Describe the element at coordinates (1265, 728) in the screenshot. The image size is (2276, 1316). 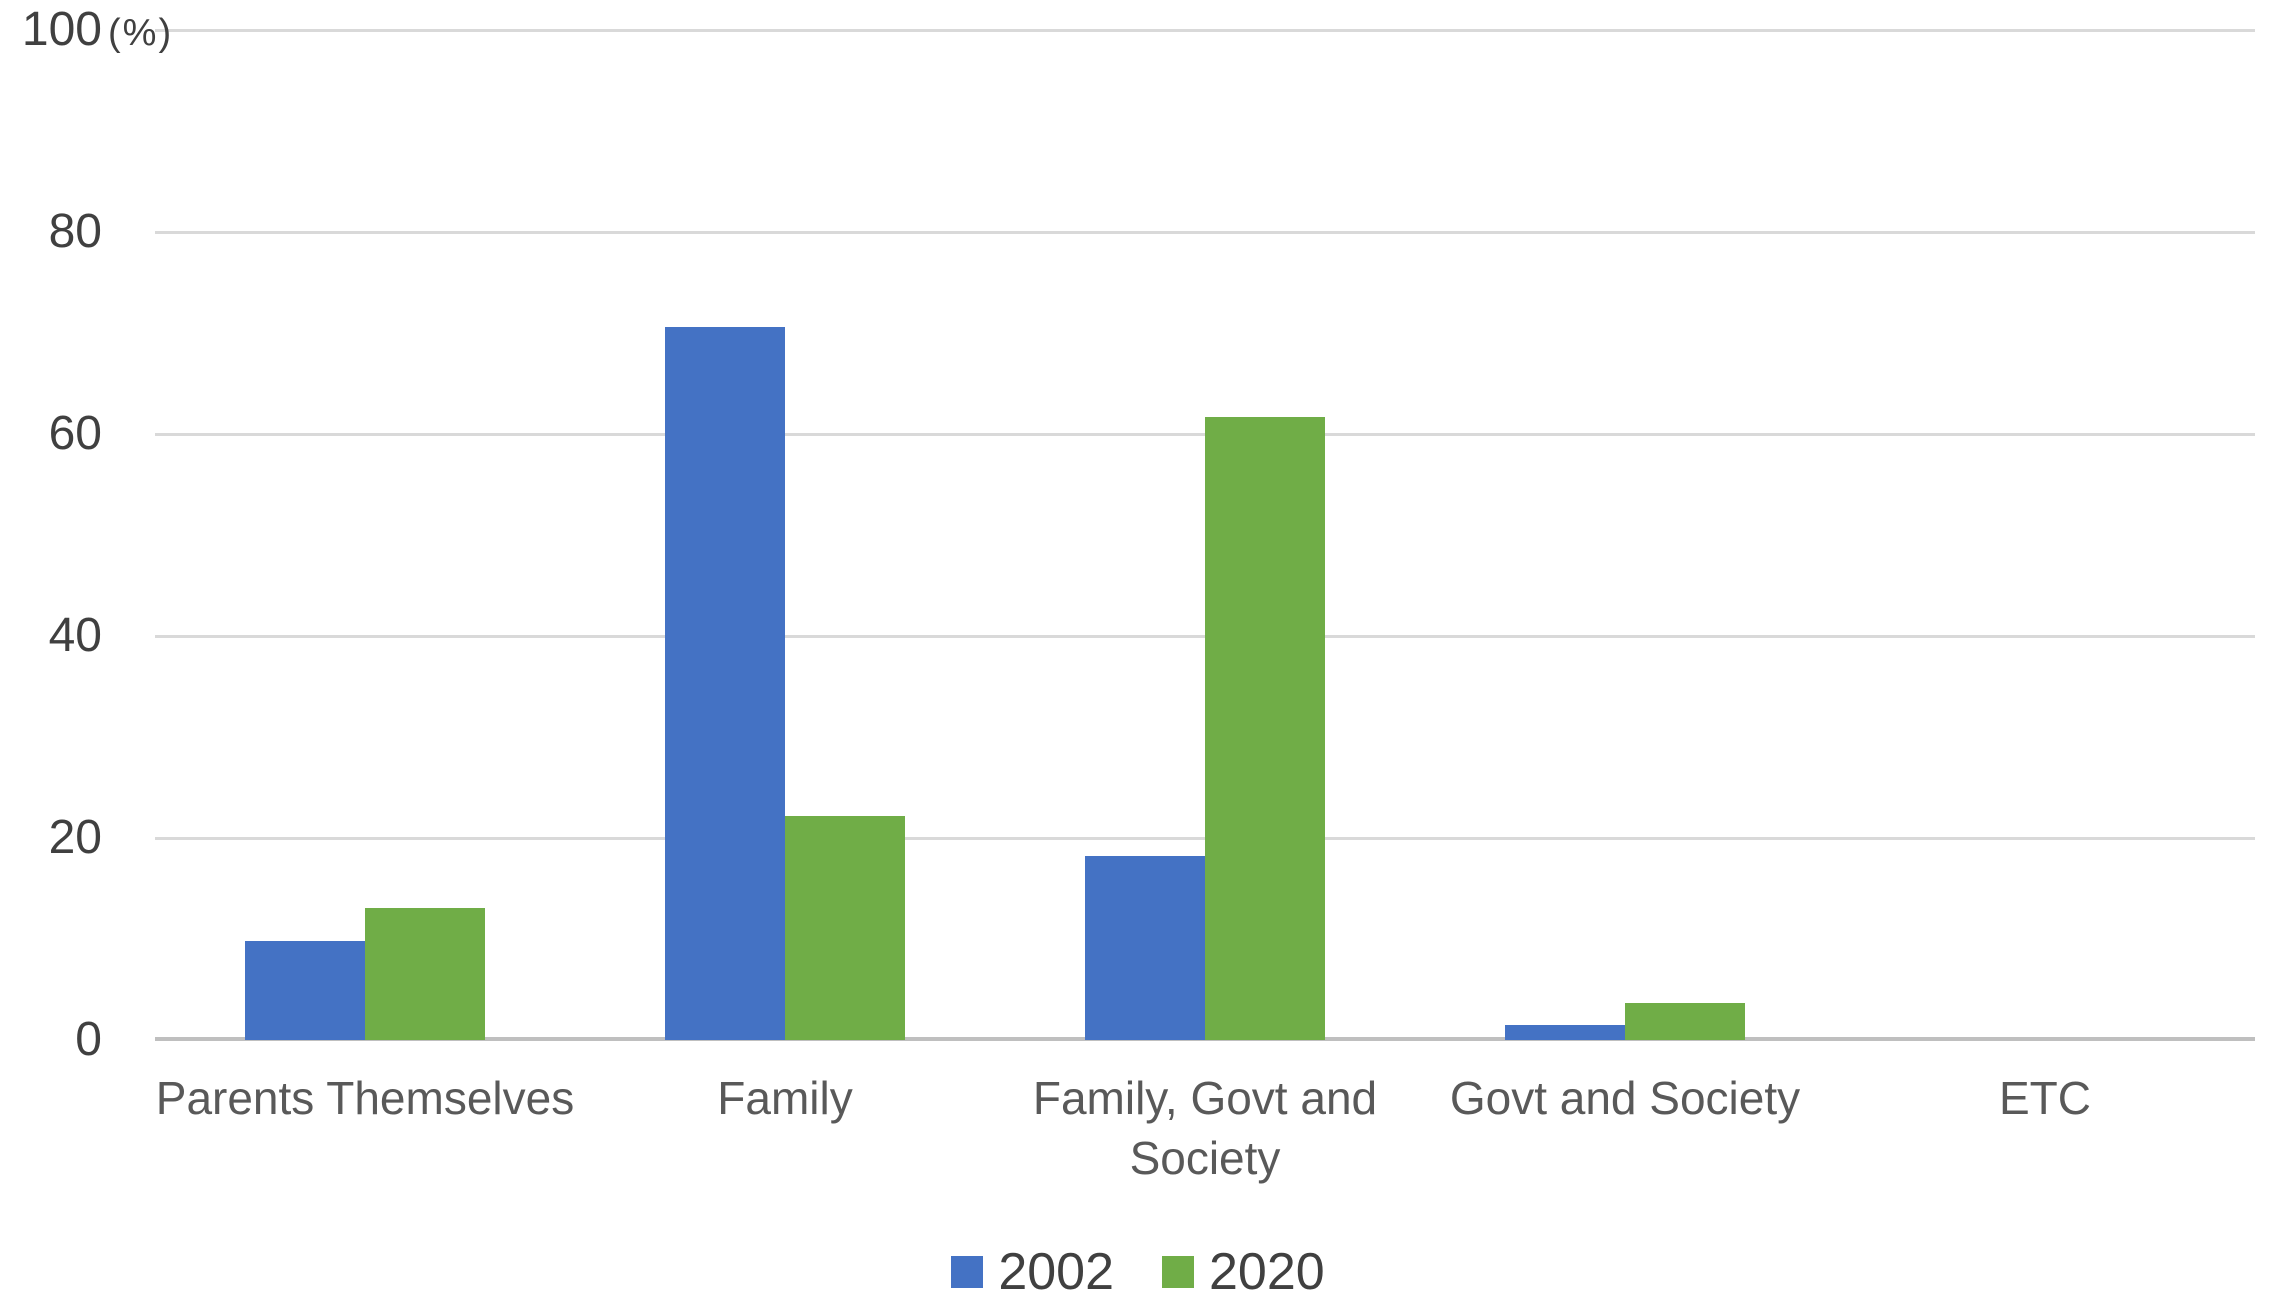
I see `bar-2020-family-govt-and-society` at that location.